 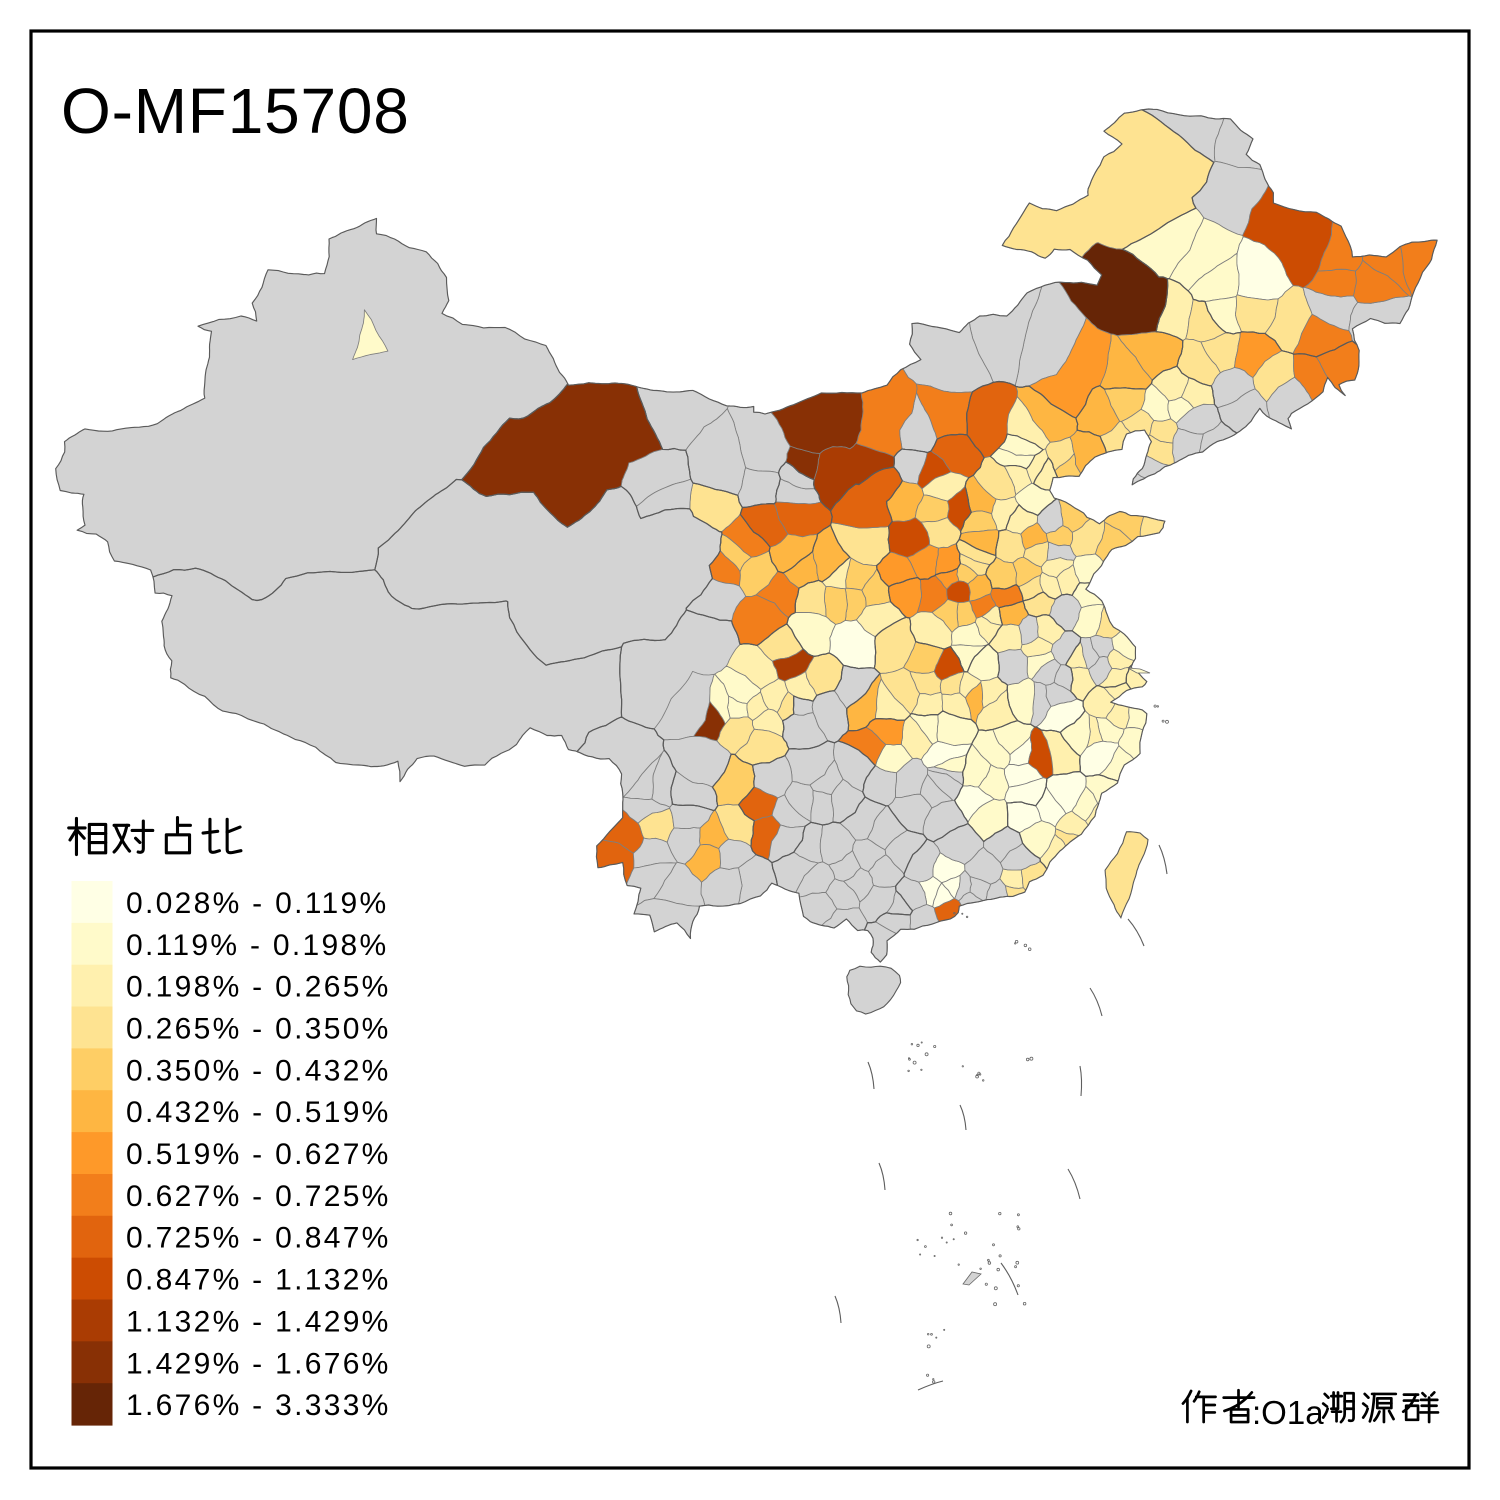 What do you see at coordinates (258, 1321) in the screenshot?
I see `svg-text: 1.132% - 1.429%` at bounding box center [258, 1321].